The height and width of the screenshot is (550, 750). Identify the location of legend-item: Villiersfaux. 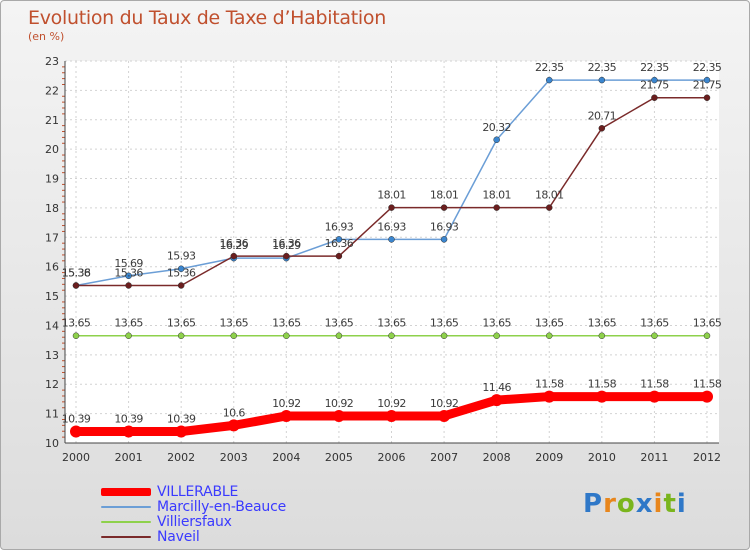
(231, 522).